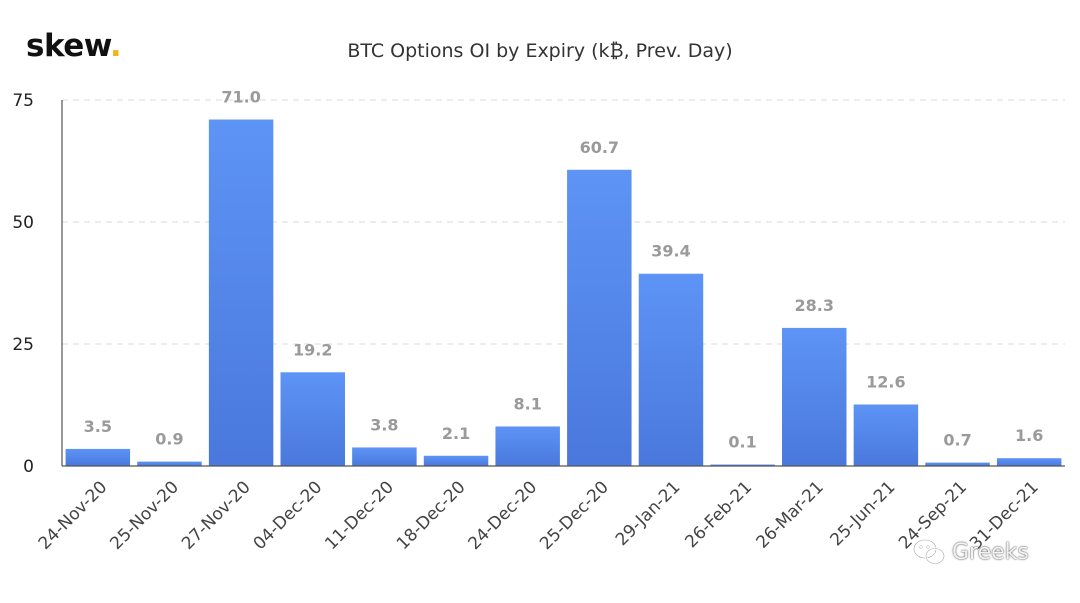  What do you see at coordinates (885, 382) in the screenshot?
I see `data-label: 12.6` at bounding box center [885, 382].